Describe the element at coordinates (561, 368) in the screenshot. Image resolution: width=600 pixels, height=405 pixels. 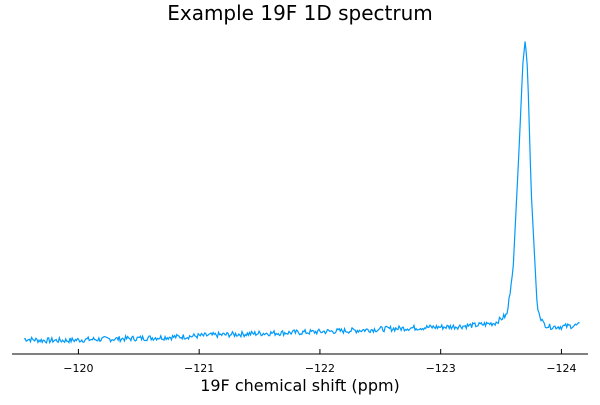
I see `x-tick-label: −124` at that location.